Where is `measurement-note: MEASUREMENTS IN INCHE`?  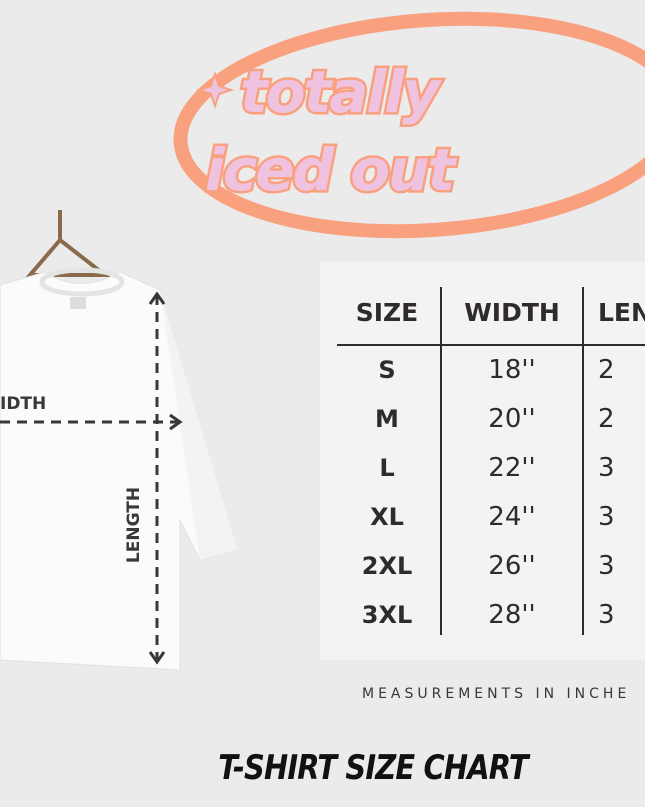
measurement-note: MEASUREMENTS IN INCHE is located at coordinates (496, 694).